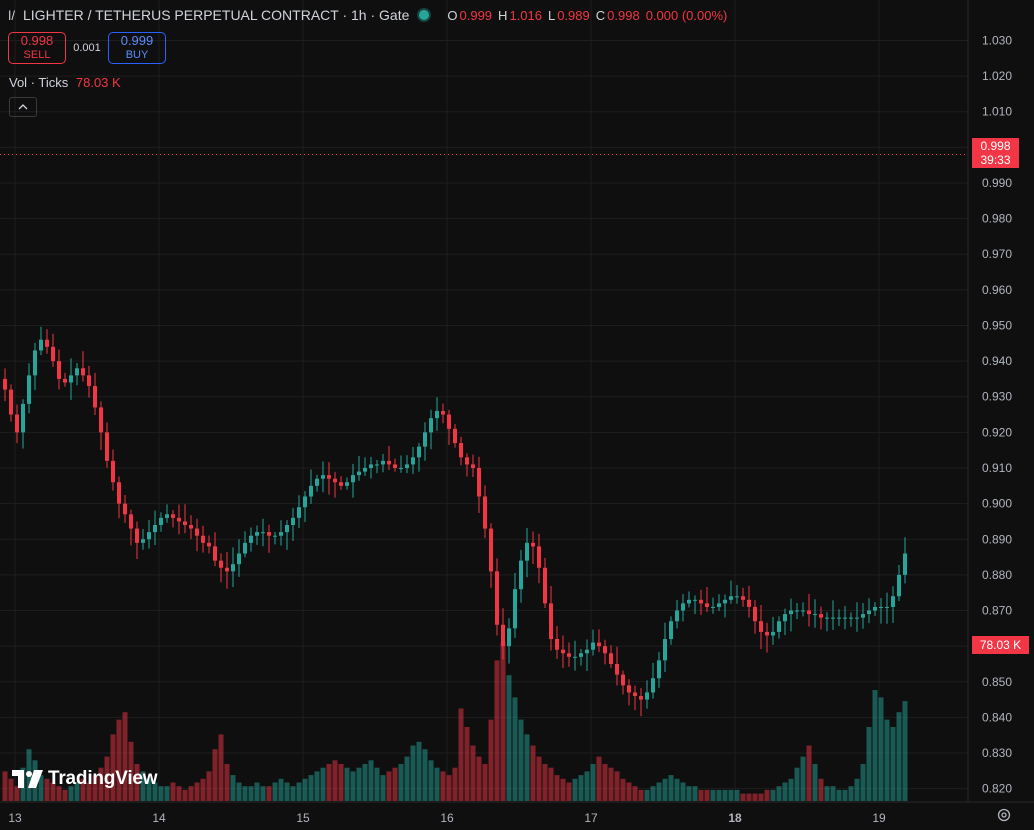  I want to click on tradingview-logo: TradingView, so click(85, 779).